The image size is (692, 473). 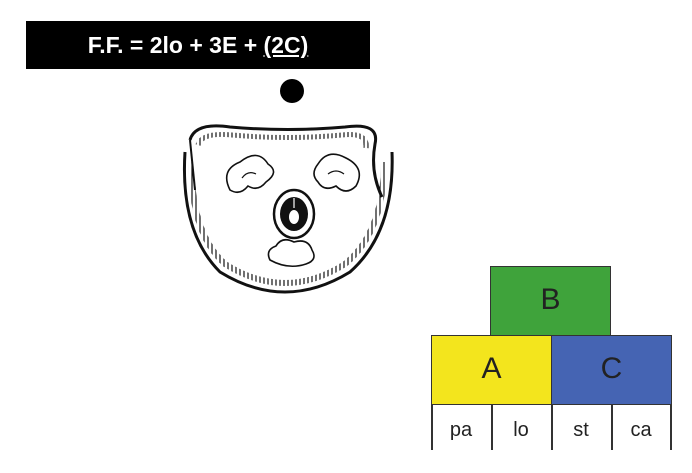 I want to click on whorl-label-lo: lo, so click(x=521, y=430).